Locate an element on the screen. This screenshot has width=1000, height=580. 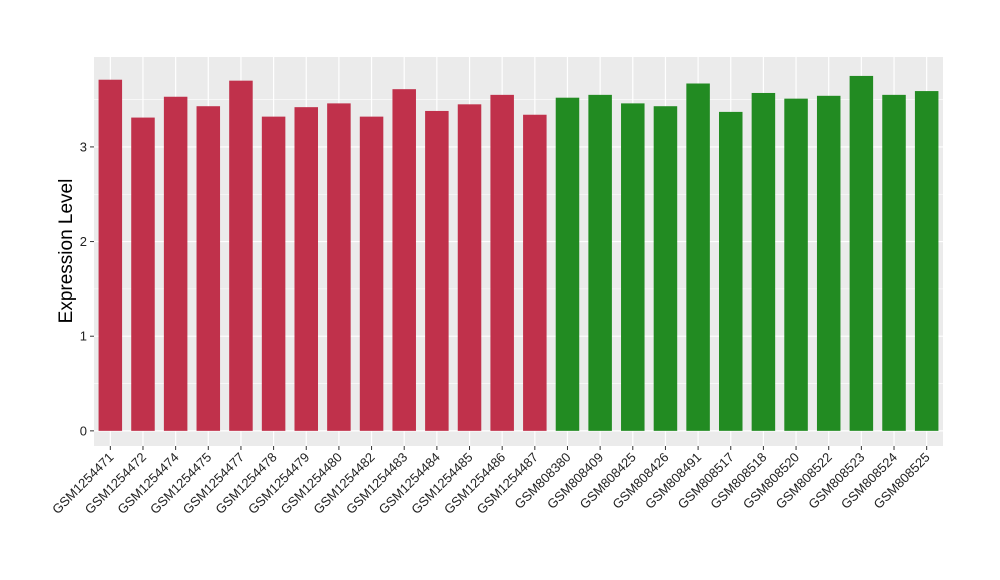
y-tick-label: 1 is located at coordinates (83, 336).